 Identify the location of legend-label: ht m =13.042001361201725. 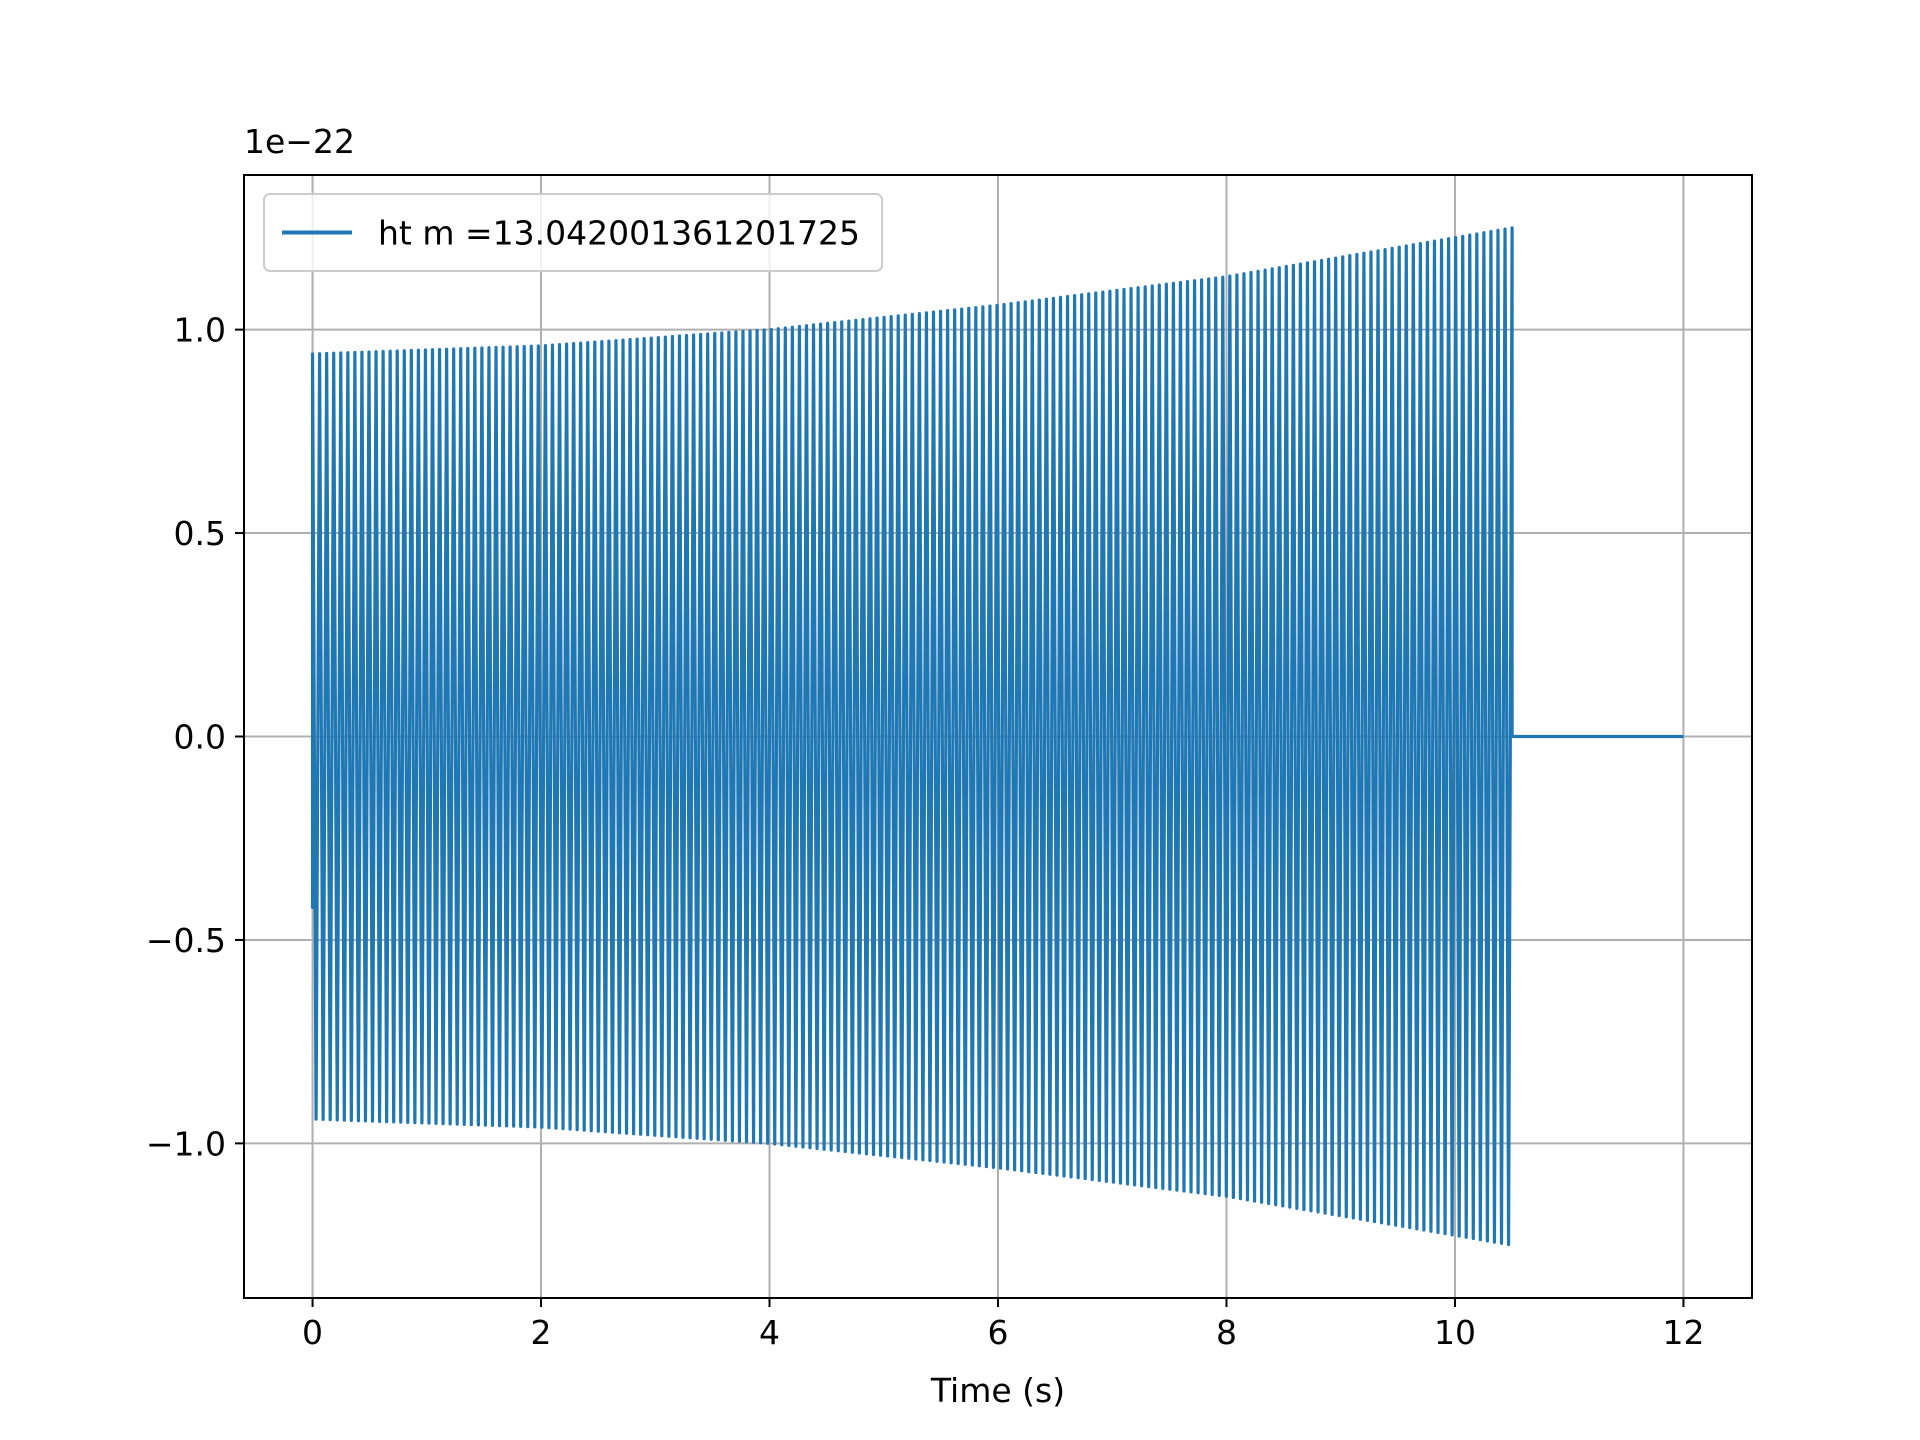
(619, 233).